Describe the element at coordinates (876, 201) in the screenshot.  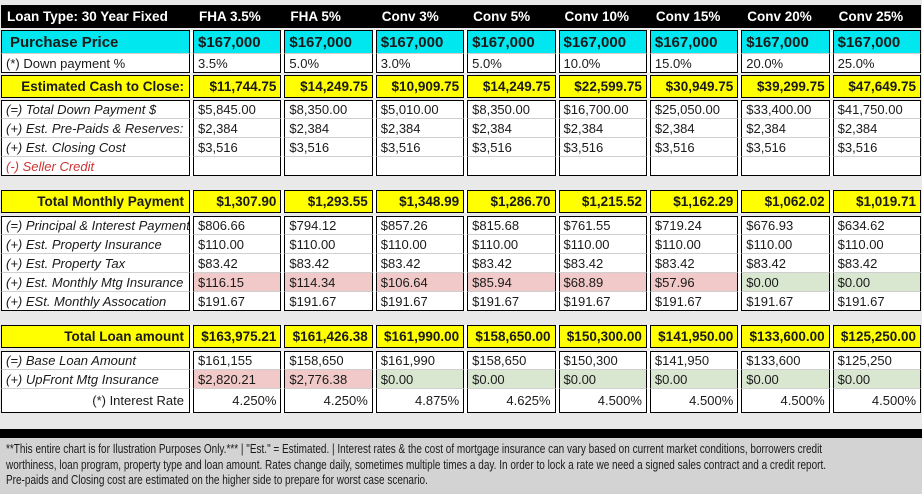
I see `total-monthly-payment-value-7: $1,019.71` at that location.